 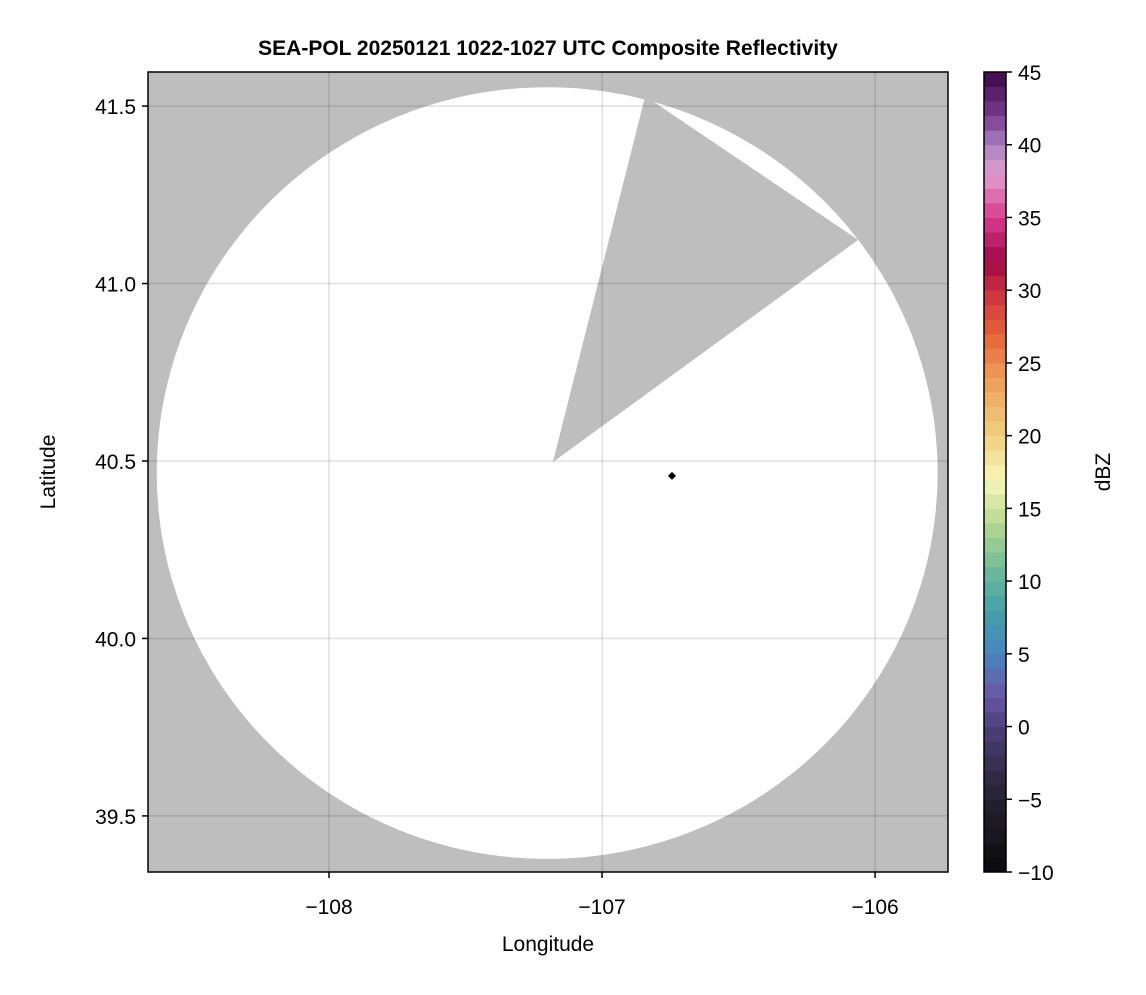 I want to click on x-tick-label: −108, so click(x=328, y=907).